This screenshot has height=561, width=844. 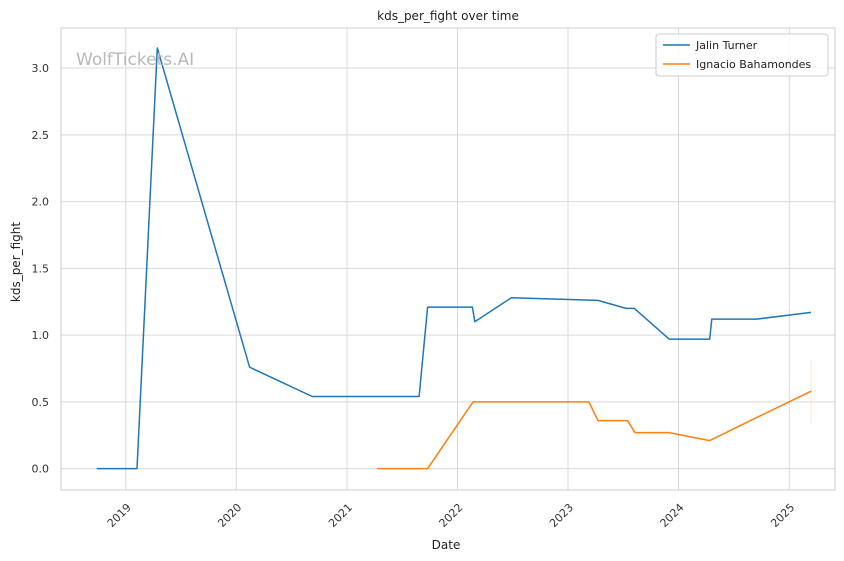 What do you see at coordinates (41, 135) in the screenshot?
I see `y-tick-label: 2.5` at bounding box center [41, 135].